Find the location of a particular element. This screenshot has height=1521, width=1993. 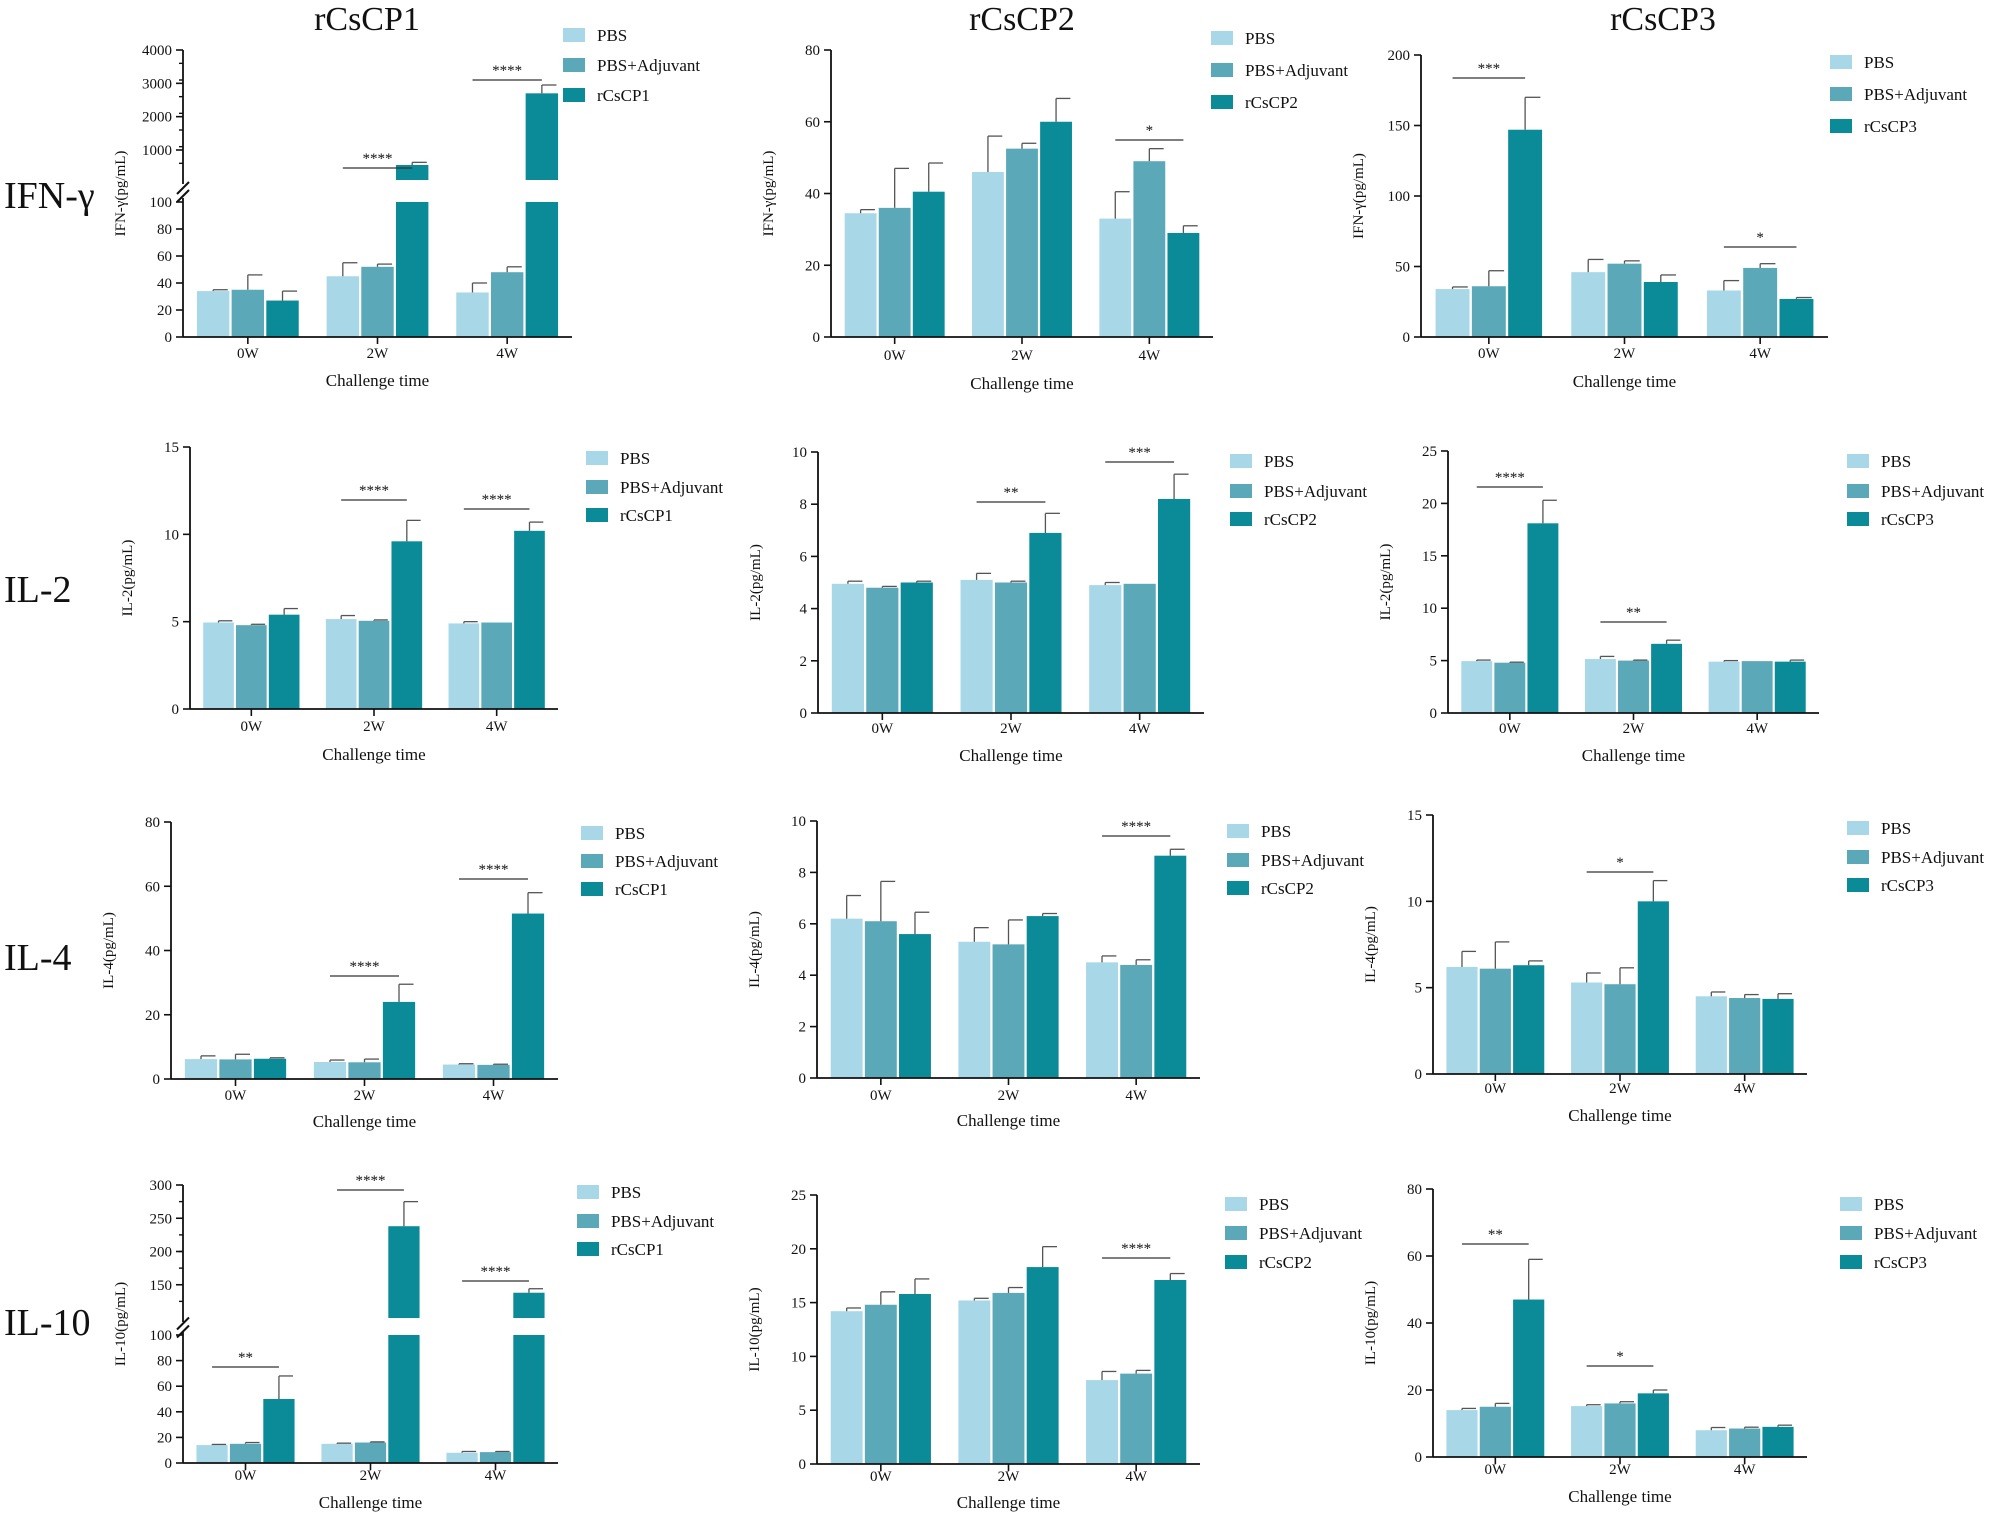

column-title-2: rCsCP2 is located at coordinates (1022, 19).